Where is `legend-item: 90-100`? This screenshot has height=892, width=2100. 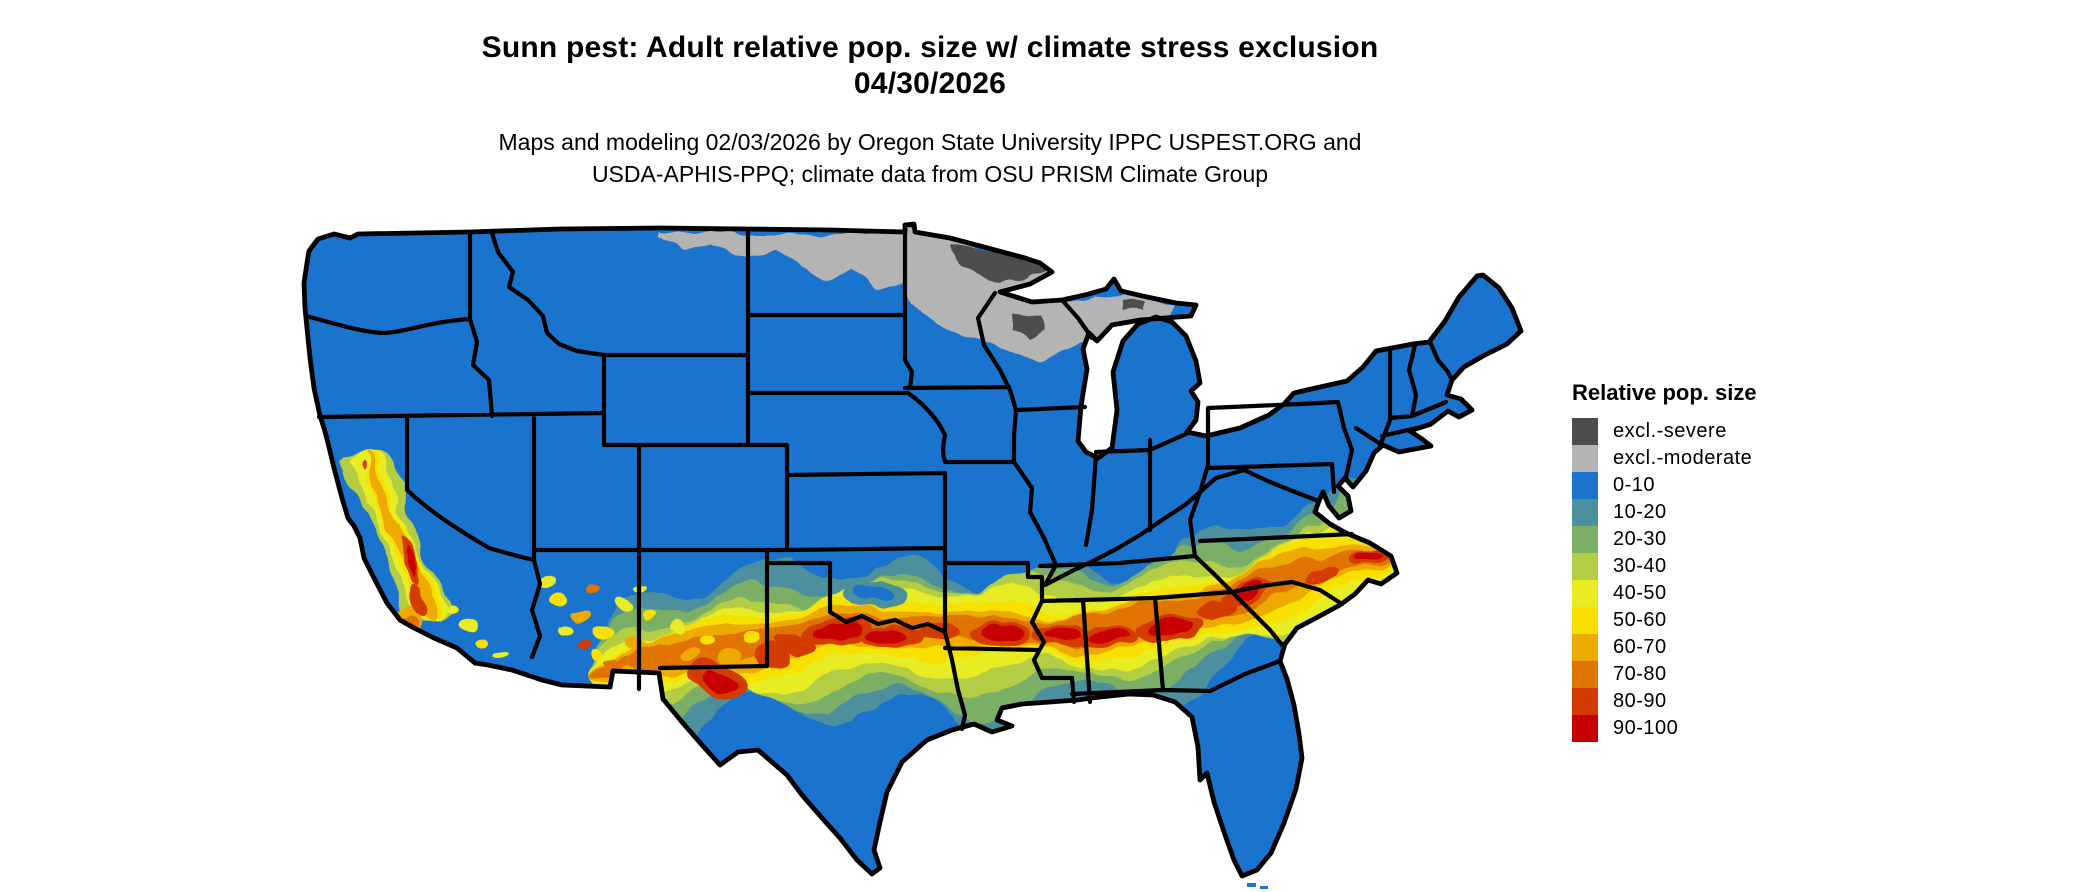 legend-item: 90-100 is located at coordinates (1664, 728).